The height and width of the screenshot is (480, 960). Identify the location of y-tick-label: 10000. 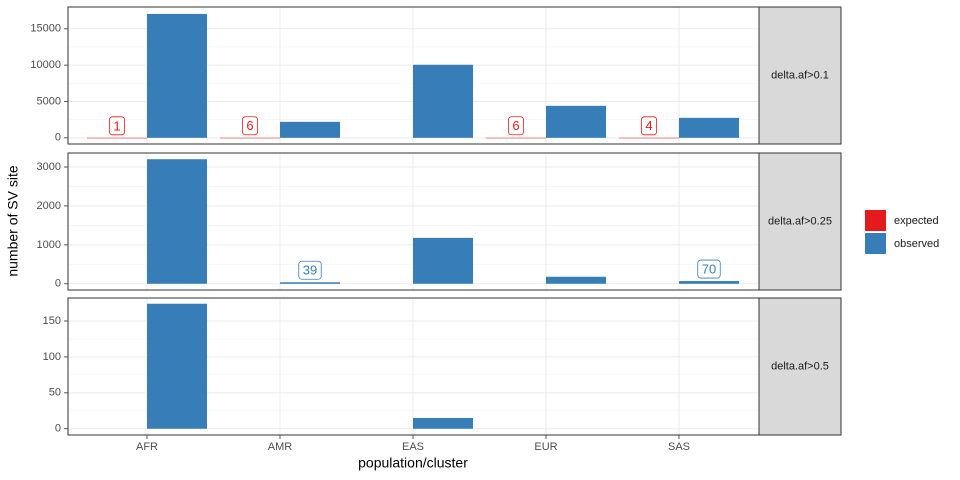
(45, 65).